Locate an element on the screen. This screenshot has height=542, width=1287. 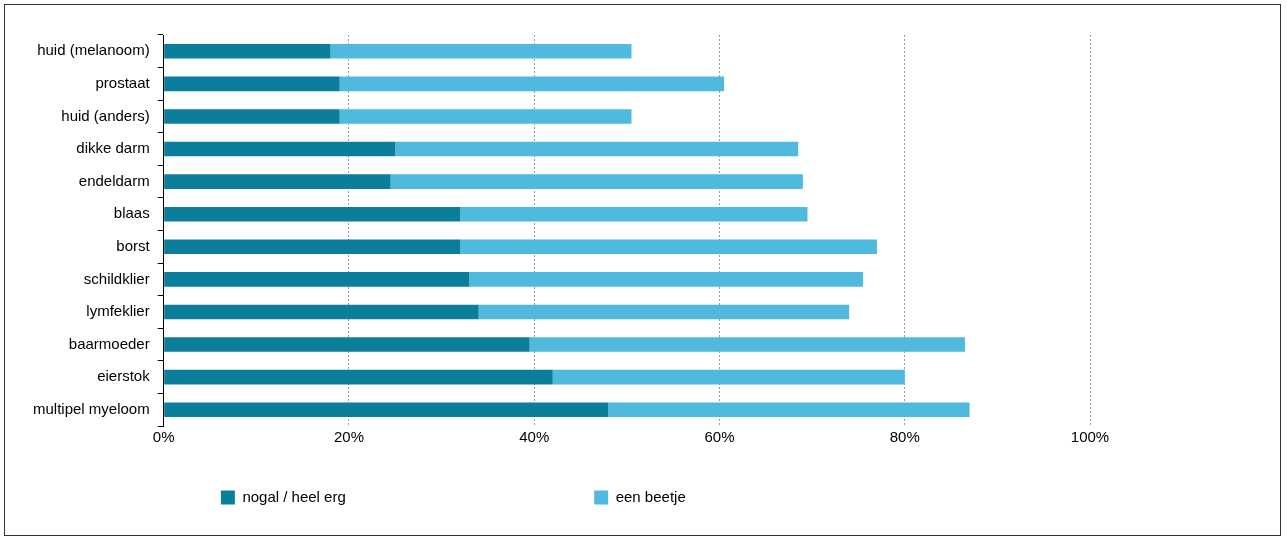
y-tick-label: endeldarm is located at coordinates (114, 180).